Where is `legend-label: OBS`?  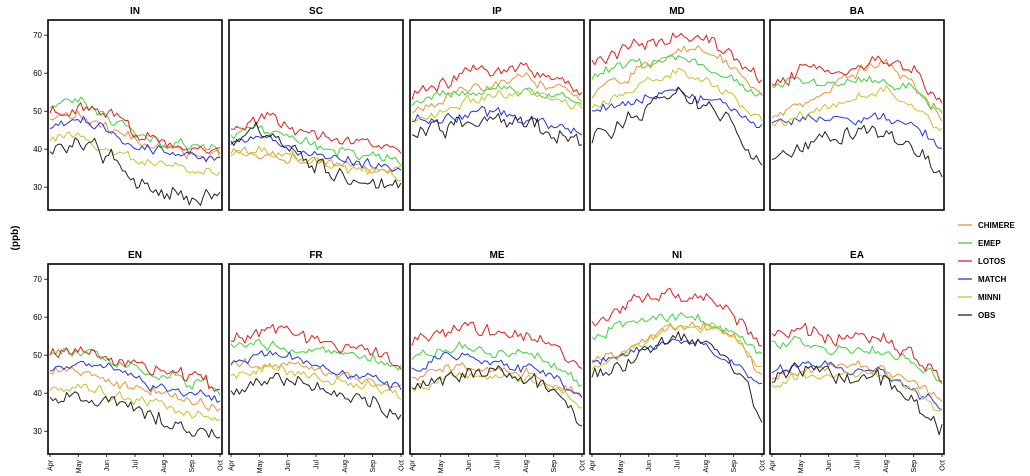
legend-label: OBS is located at coordinates (987, 315).